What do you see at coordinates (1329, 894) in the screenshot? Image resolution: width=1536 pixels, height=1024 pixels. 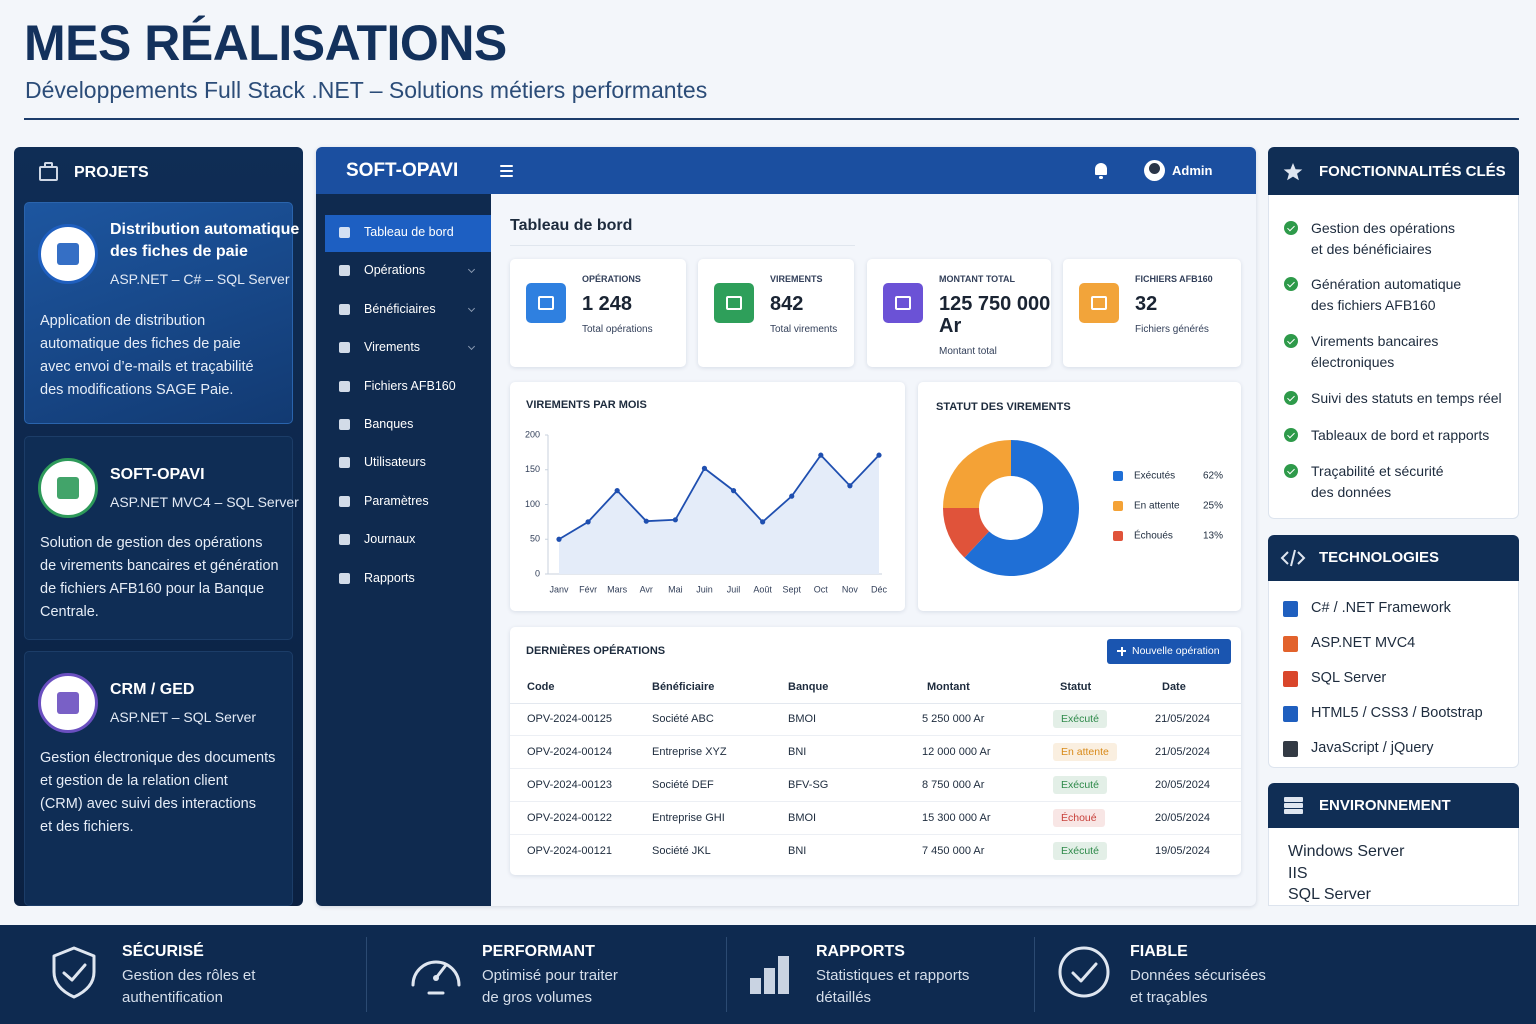 I see `environment-item: SQL Server` at bounding box center [1329, 894].